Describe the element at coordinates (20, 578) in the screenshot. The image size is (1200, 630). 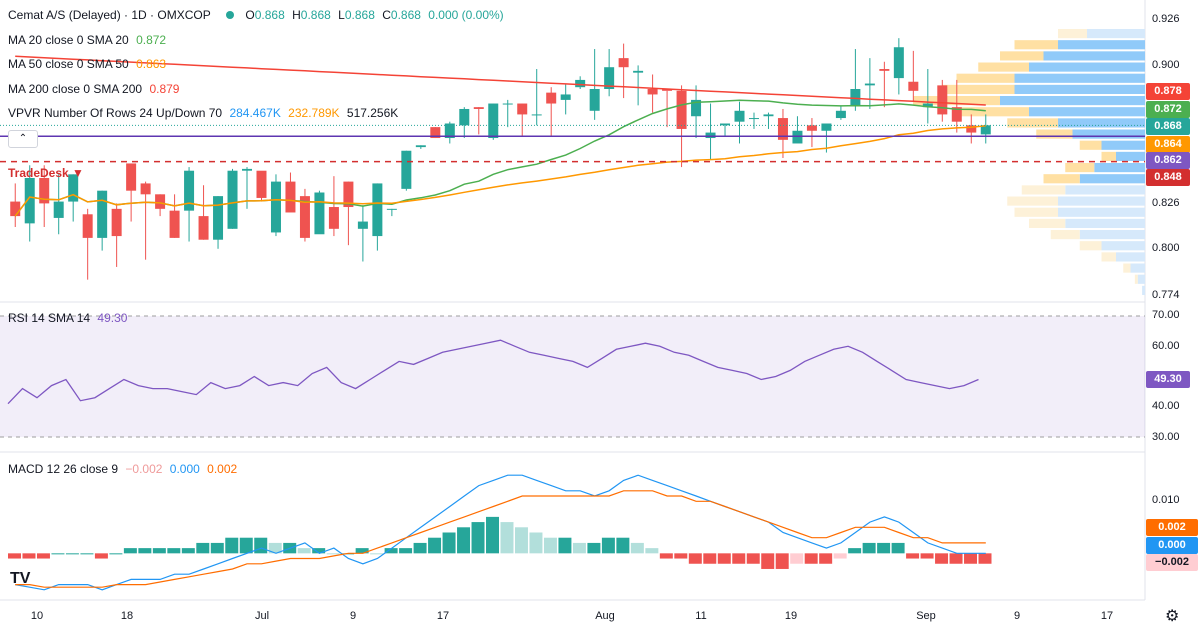
I see `tradingview-logo-icon: TV` at that location.